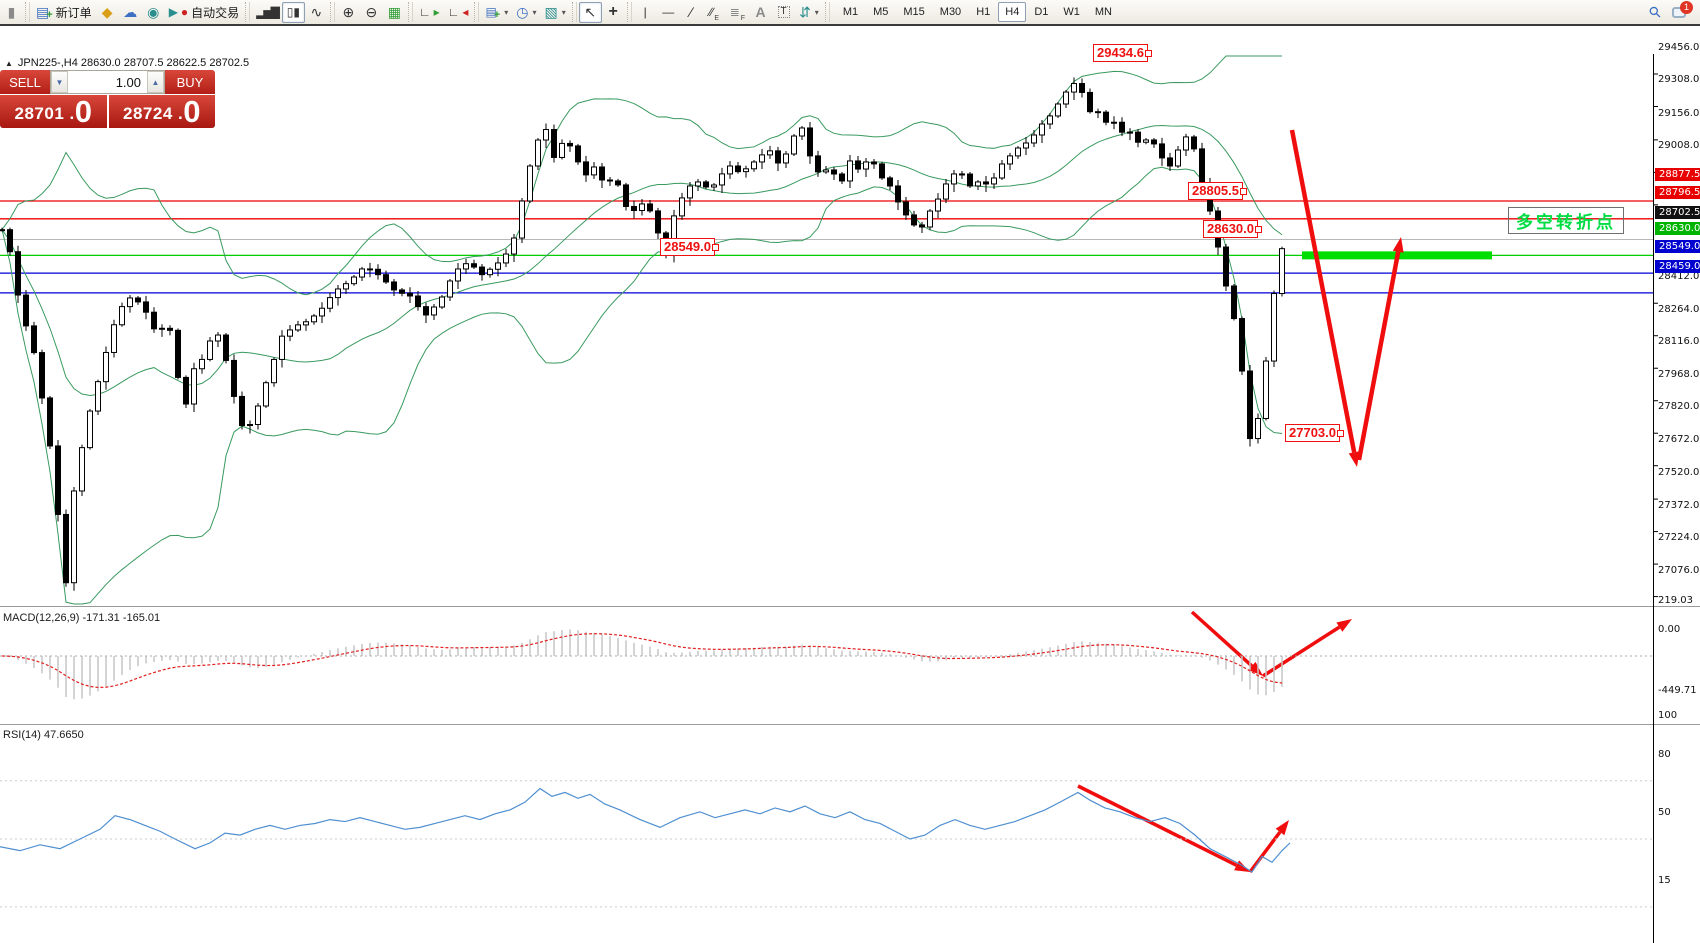 The height and width of the screenshot is (943, 1700). Describe the element at coordinates (714, 12) in the screenshot. I see `equidistant-channel-icon: ∕∕ E` at that location.